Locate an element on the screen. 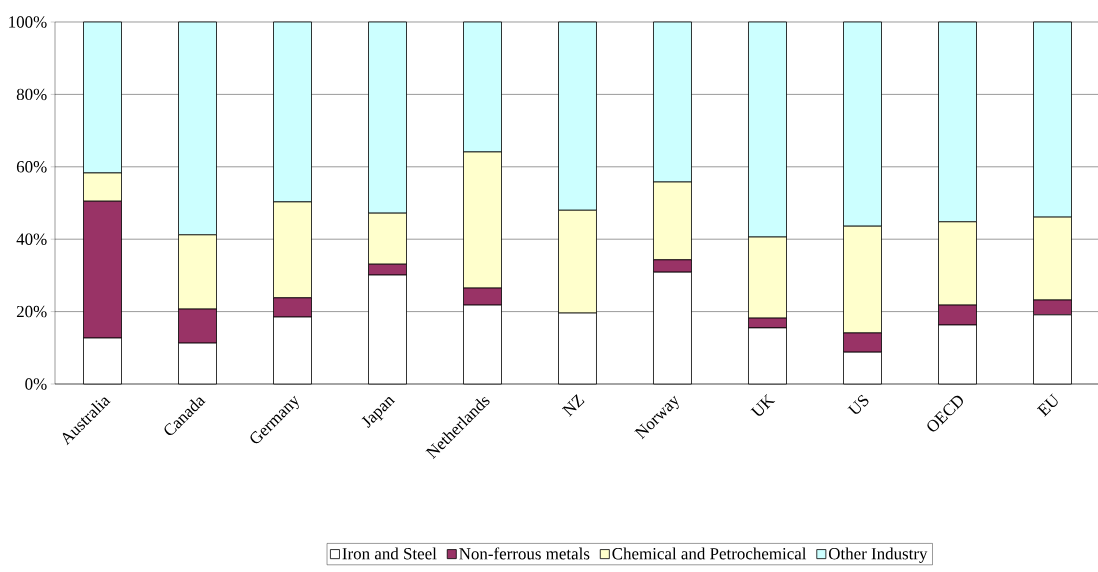 The width and height of the screenshot is (1098, 572). x-tick-label: US is located at coordinates (858, 404).